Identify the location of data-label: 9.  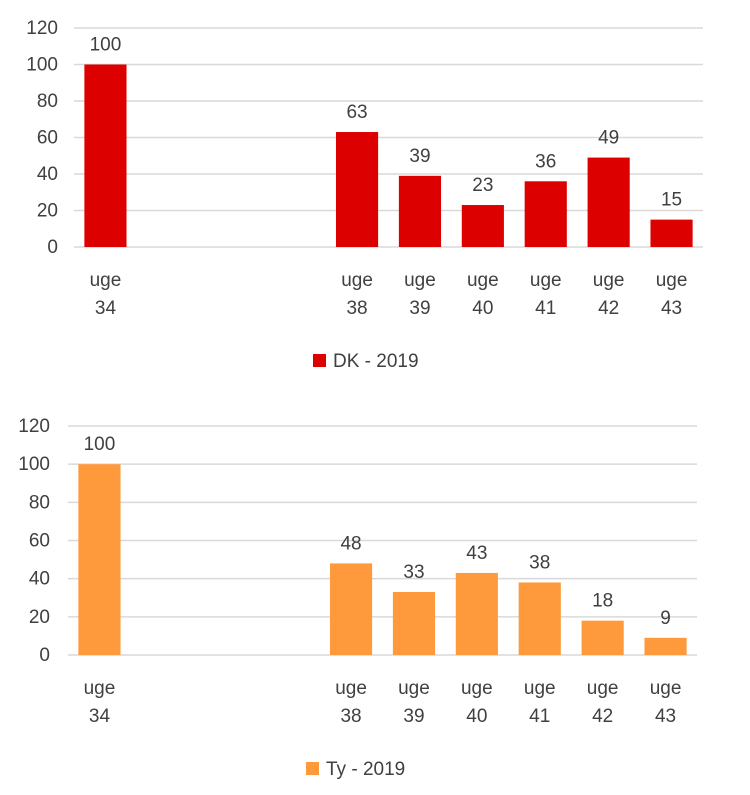
(665, 618).